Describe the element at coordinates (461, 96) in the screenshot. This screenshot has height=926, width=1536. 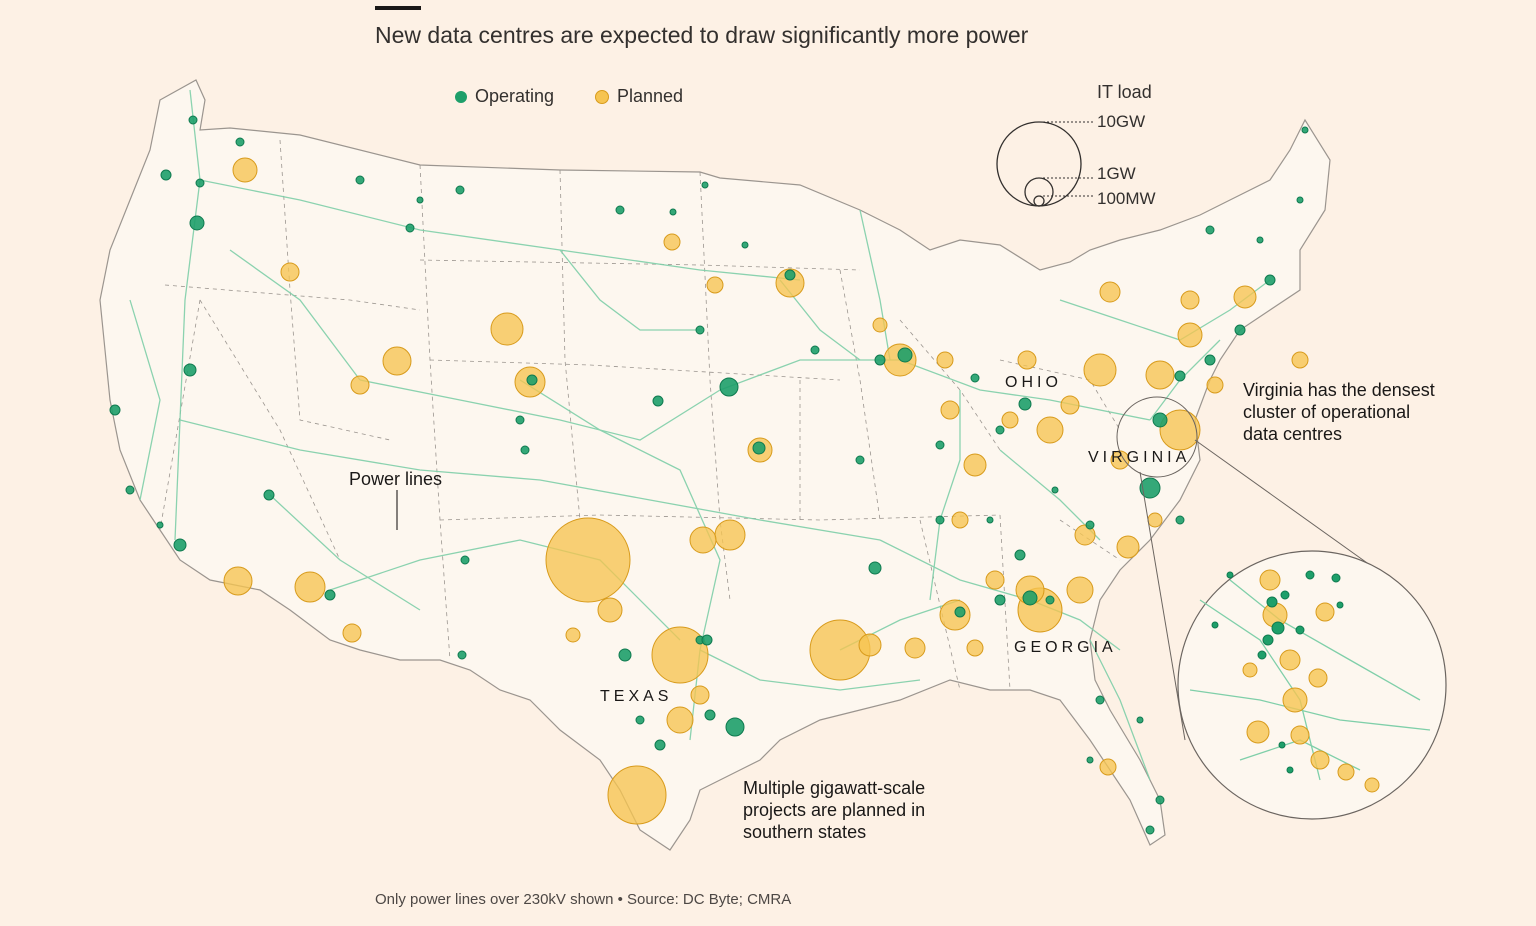
I see `operating-swatch` at that location.